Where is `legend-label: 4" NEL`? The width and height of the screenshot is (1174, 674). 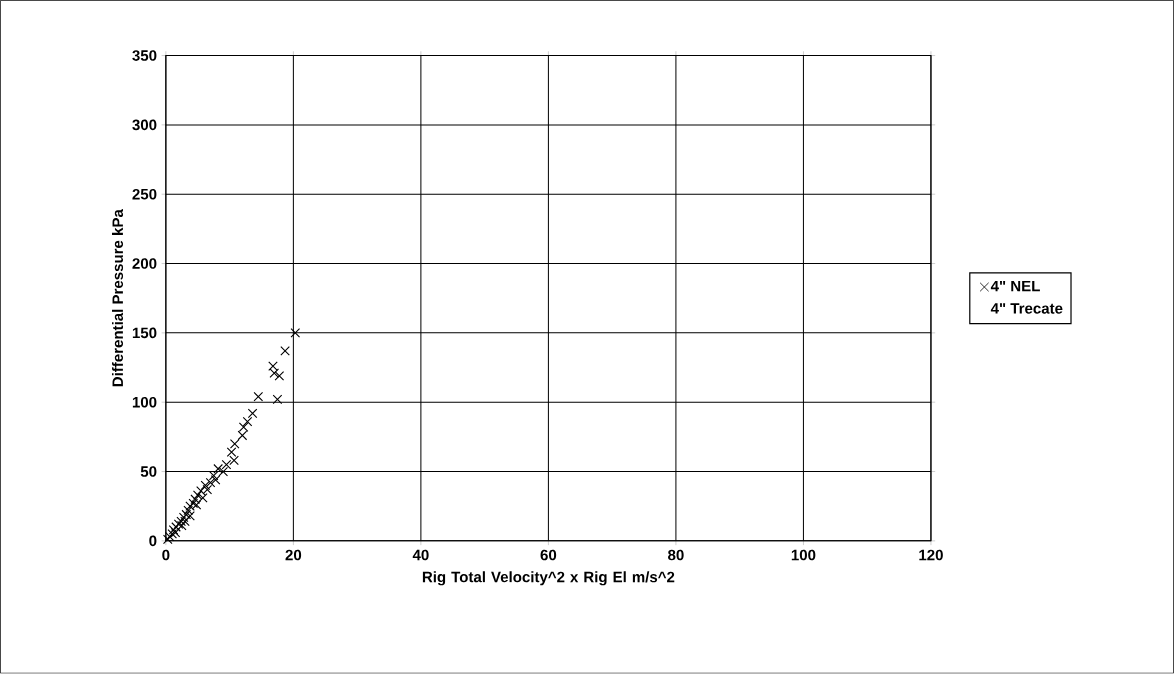
legend-label: 4" NEL is located at coordinates (1015, 286).